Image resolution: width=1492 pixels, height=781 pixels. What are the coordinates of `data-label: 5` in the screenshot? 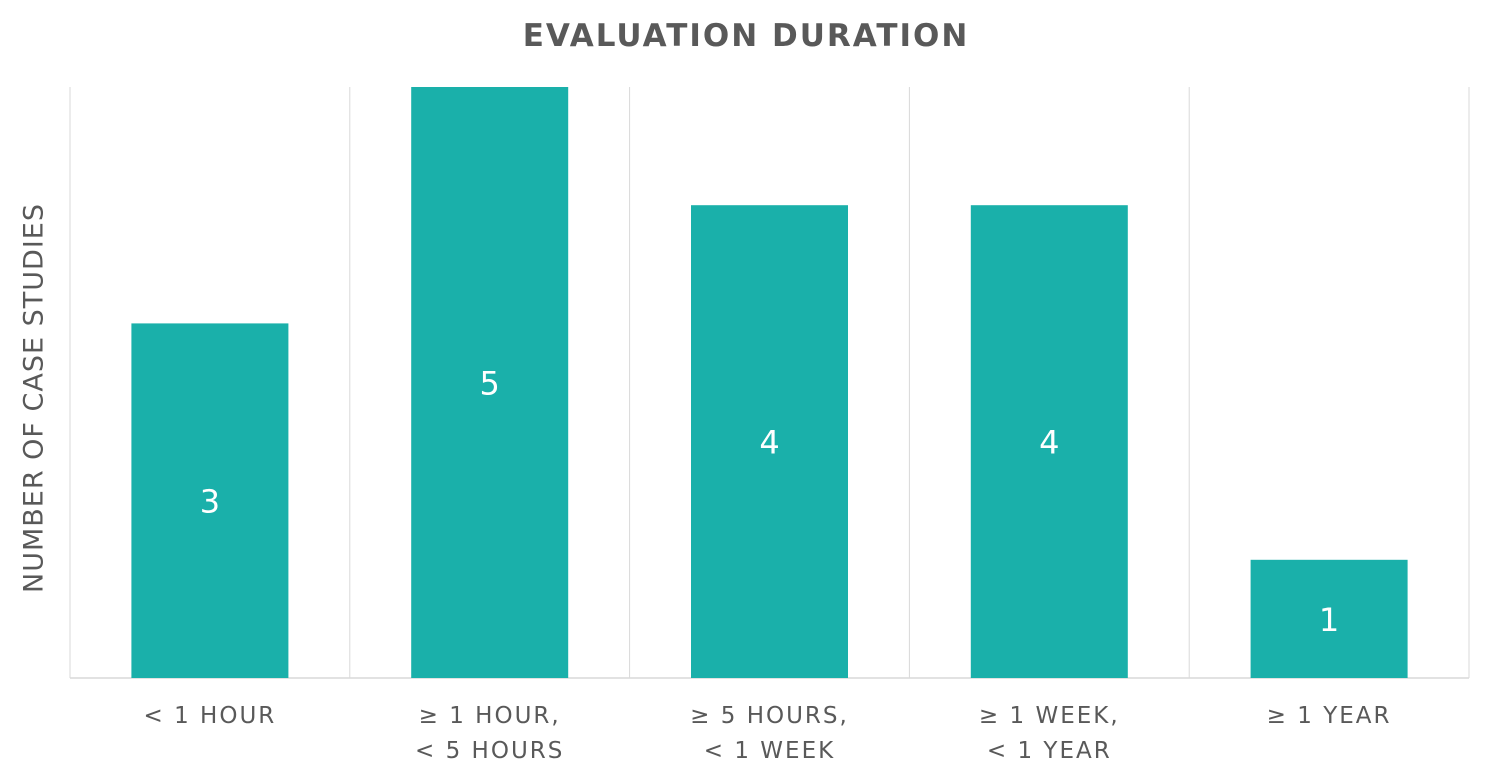 It's located at (490, 384).